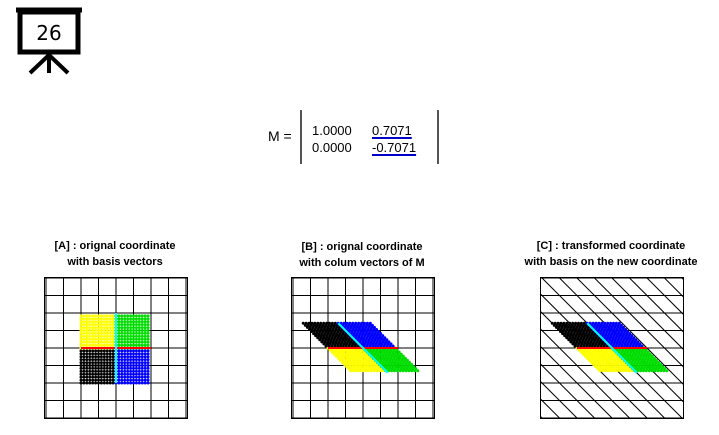 The height and width of the screenshot is (435, 719). I want to click on slide-number: 26, so click(49, 33).